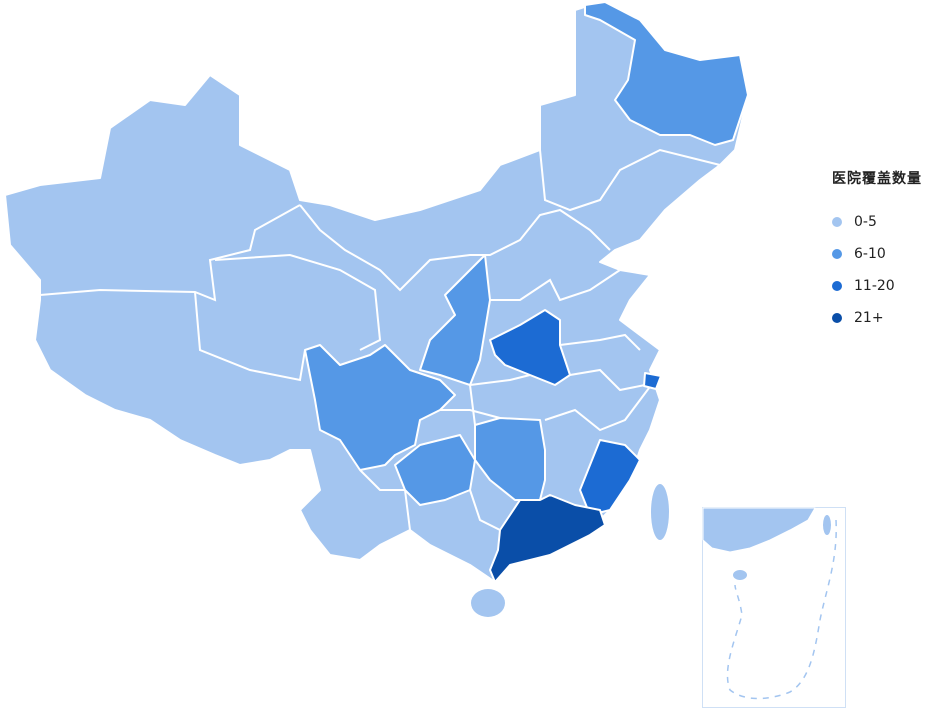 Image resolution: width=927 pixels, height=710 pixels. What do you see at coordinates (610, 477) in the screenshot?
I see `region-fujian` at bounding box center [610, 477].